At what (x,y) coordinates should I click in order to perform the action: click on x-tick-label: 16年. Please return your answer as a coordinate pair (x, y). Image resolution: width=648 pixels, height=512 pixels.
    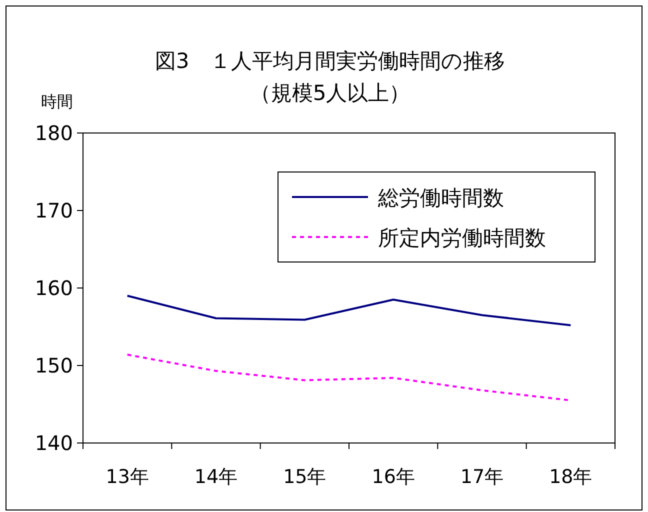
    Looking at the image, I should click on (393, 477).